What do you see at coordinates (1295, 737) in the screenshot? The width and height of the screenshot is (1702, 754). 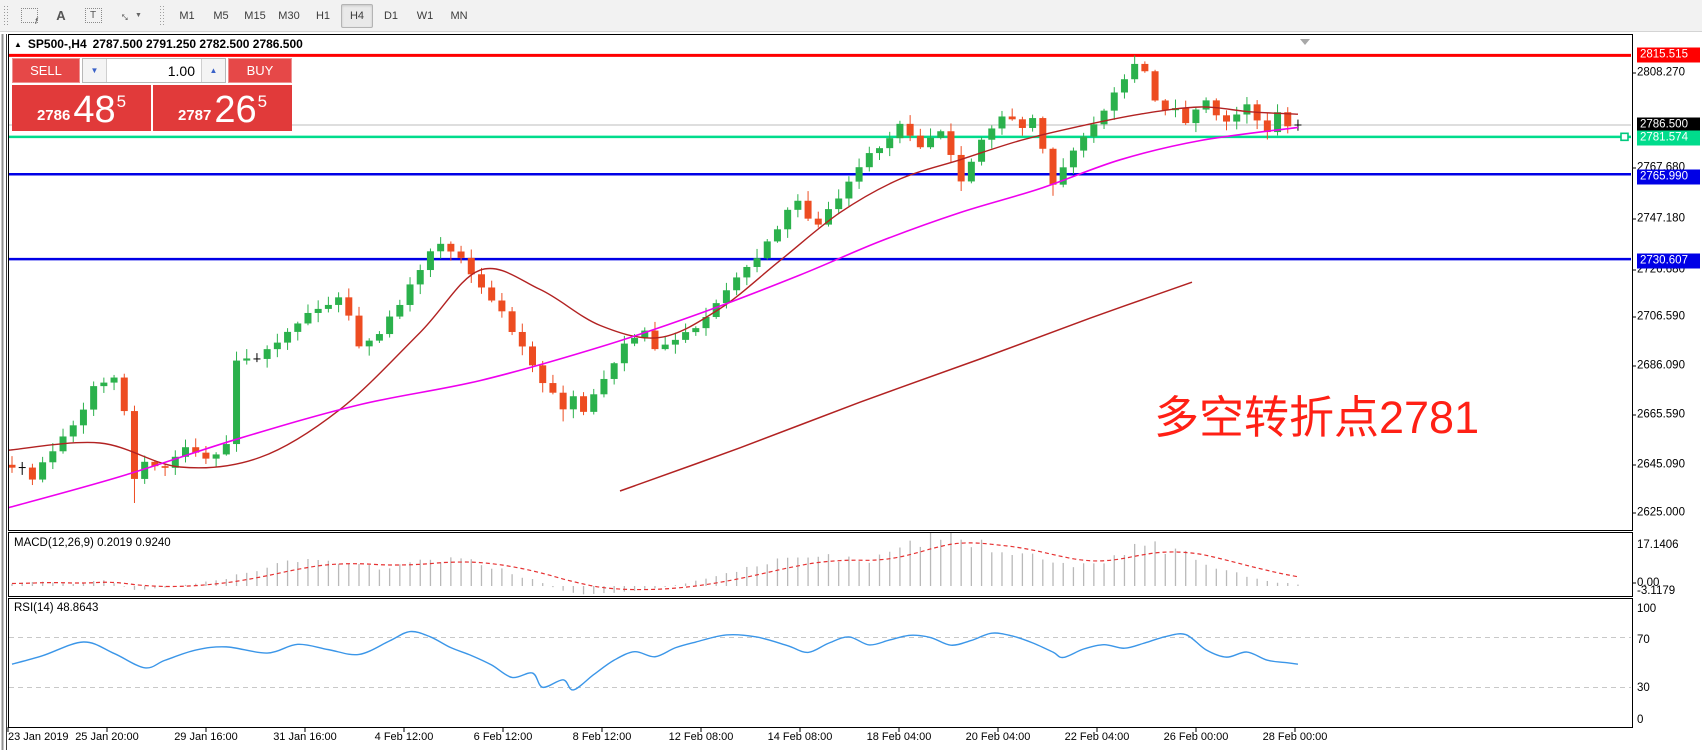 I see `time-axis-label: 28 Feb 00:00` at bounding box center [1295, 737].